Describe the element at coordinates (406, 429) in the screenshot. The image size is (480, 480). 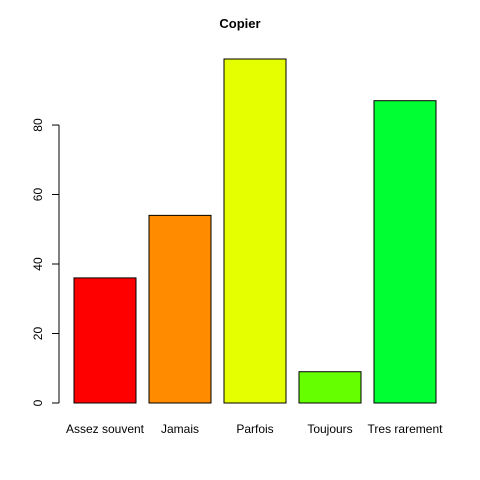
I see `x-category-label: Tres rarement` at that location.